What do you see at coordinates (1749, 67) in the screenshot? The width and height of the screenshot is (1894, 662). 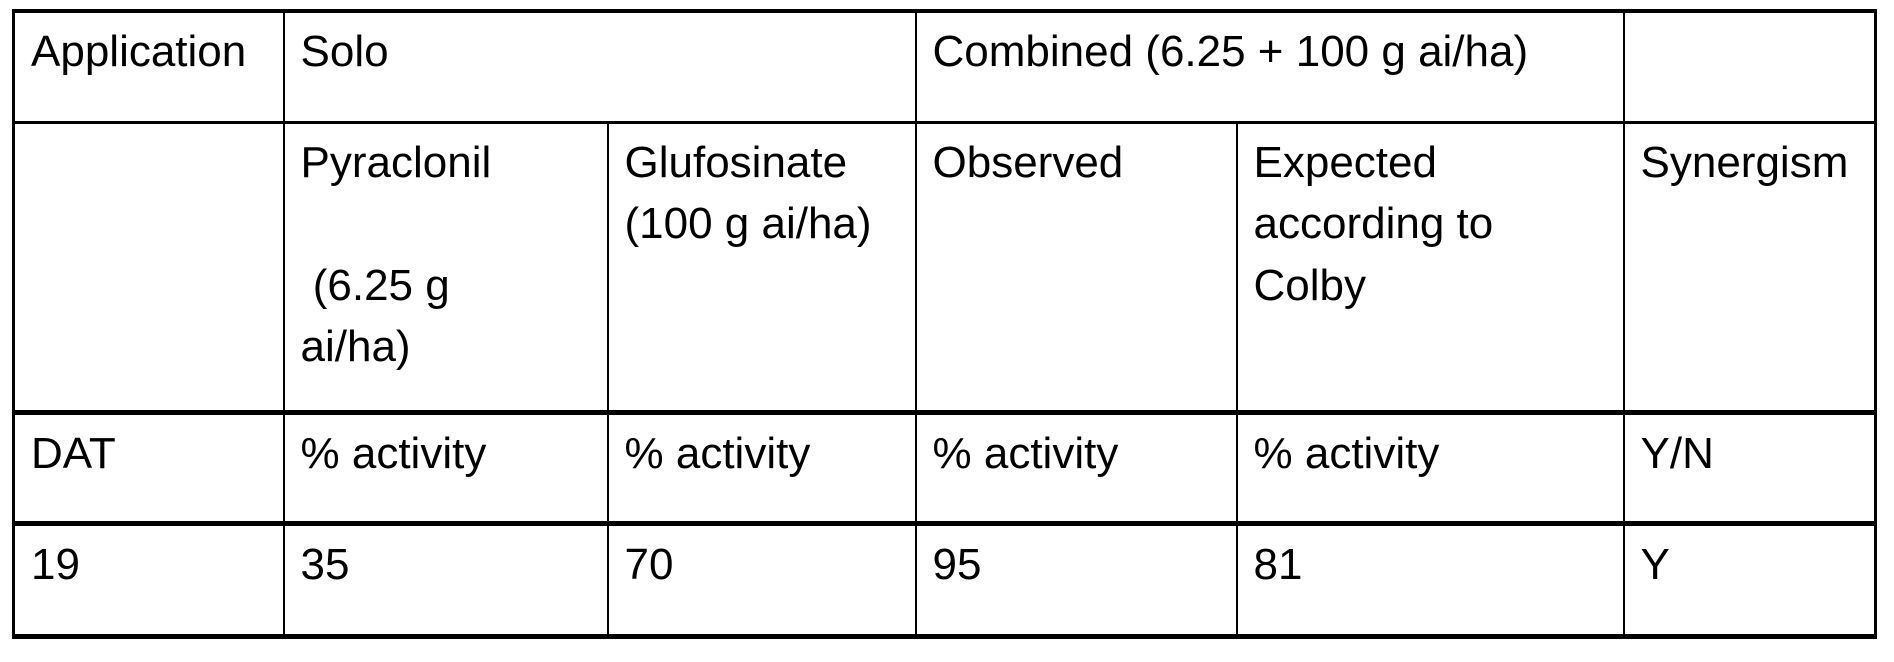 I see `cell-row1-empty` at bounding box center [1749, 67].